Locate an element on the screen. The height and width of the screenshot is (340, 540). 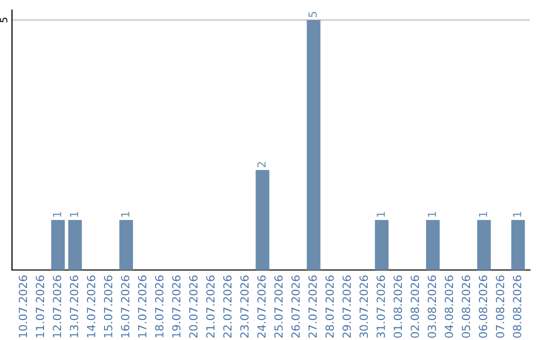
data-label: 2 is located at coordinates (261, 165).